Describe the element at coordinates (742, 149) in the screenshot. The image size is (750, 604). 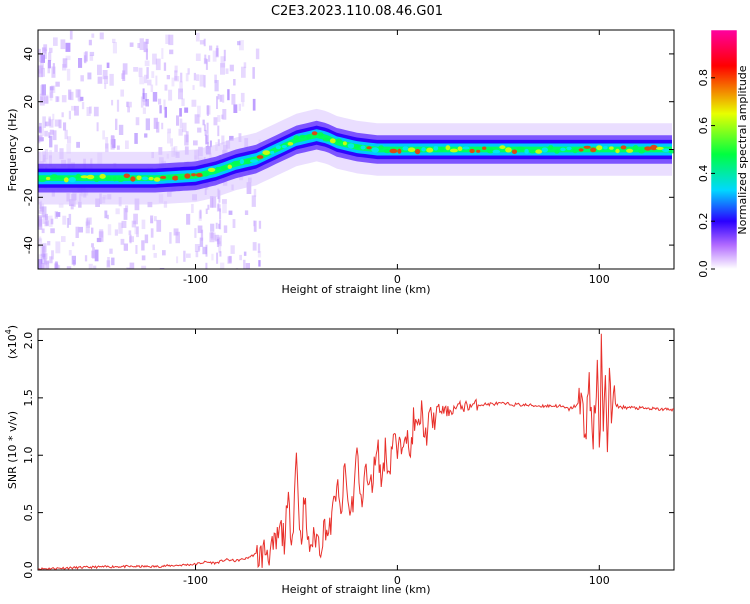
I see `colorbar-label: Normalized spectral amplitude` at that location.